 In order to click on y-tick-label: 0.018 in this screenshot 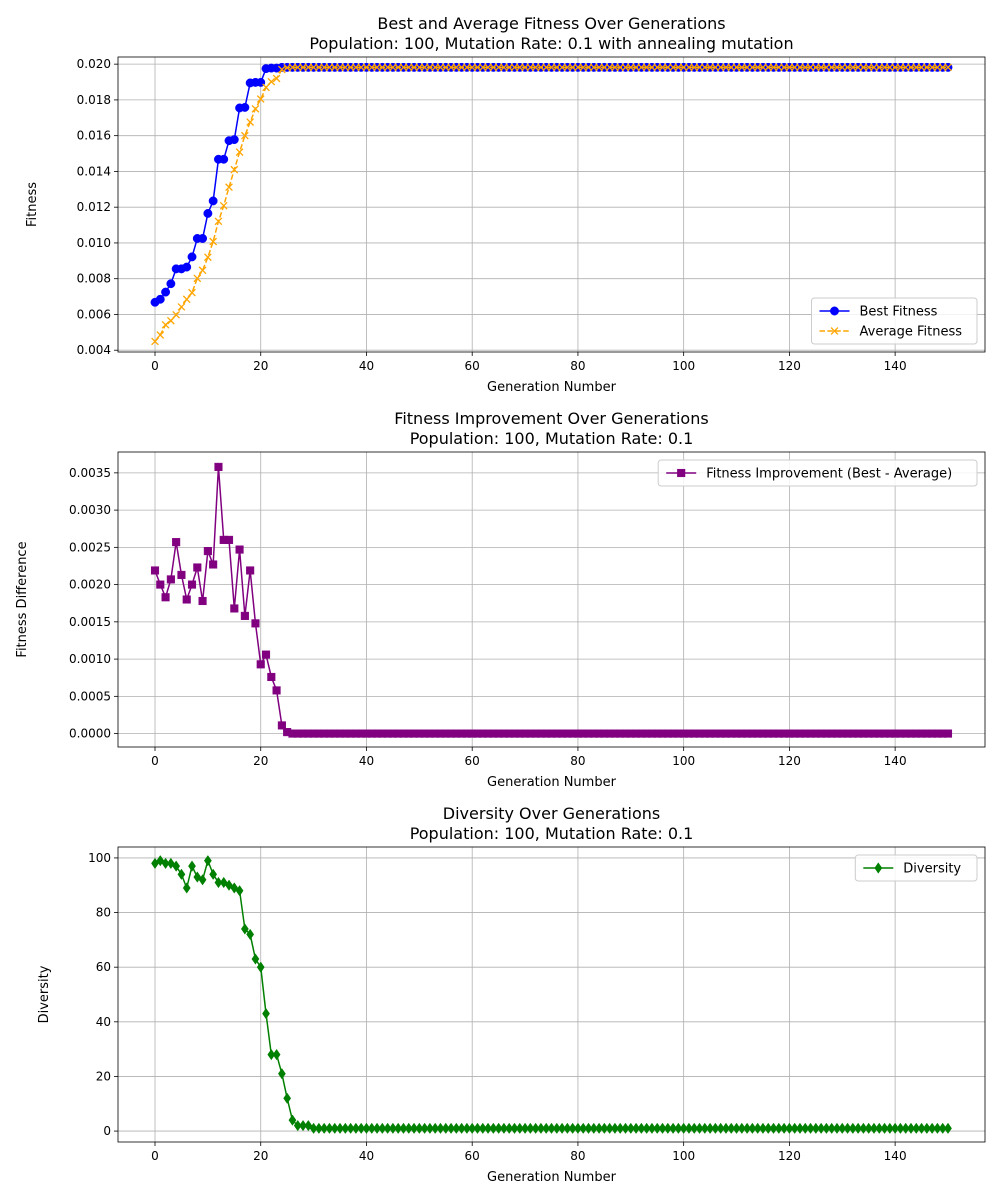, I will do `click(94, 100)`.